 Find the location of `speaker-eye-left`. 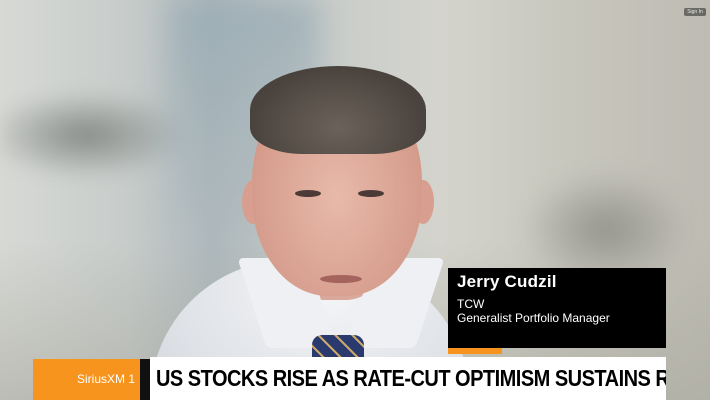

speaker-eye-left is located at coordinates (308, 193).